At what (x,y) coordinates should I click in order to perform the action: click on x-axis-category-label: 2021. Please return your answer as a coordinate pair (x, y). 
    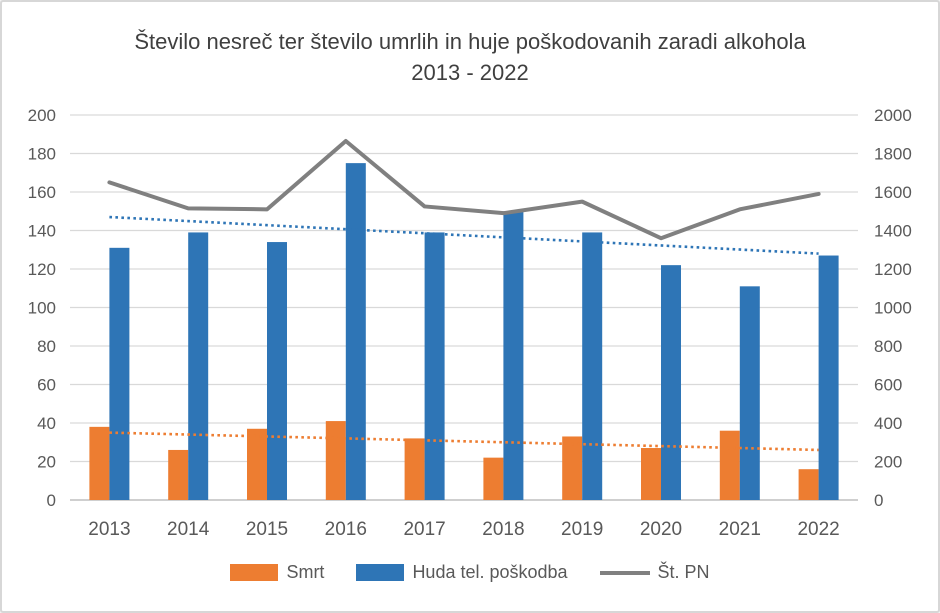
    Looking at the image, I should click on (740, 529).